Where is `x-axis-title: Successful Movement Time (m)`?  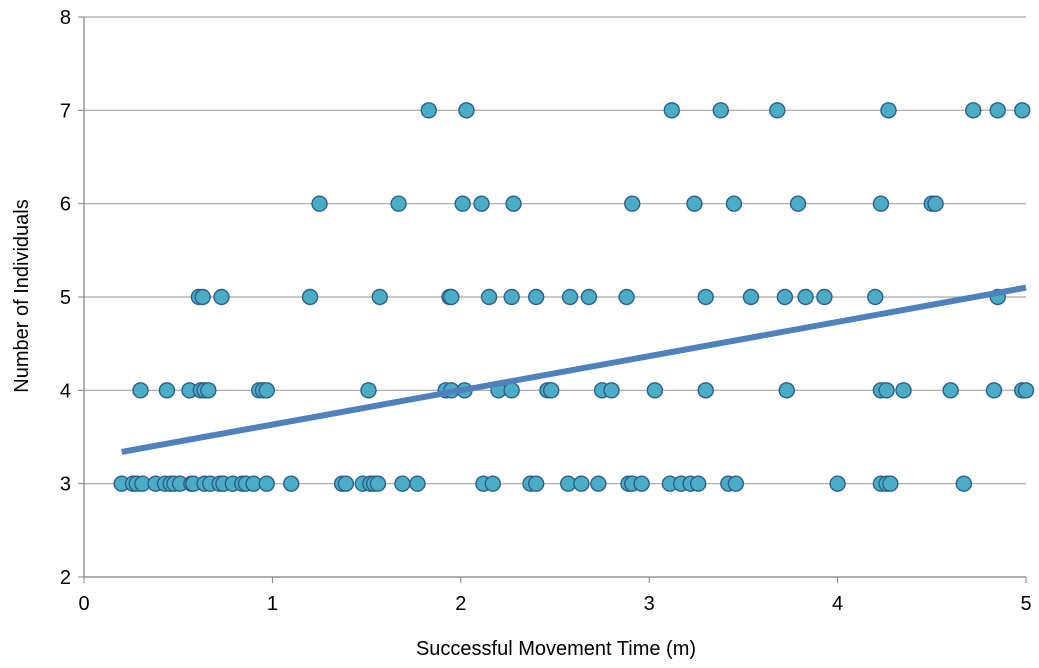 x-axis-title: Successful Movement Time (m) is located at coordinates (556, 649).